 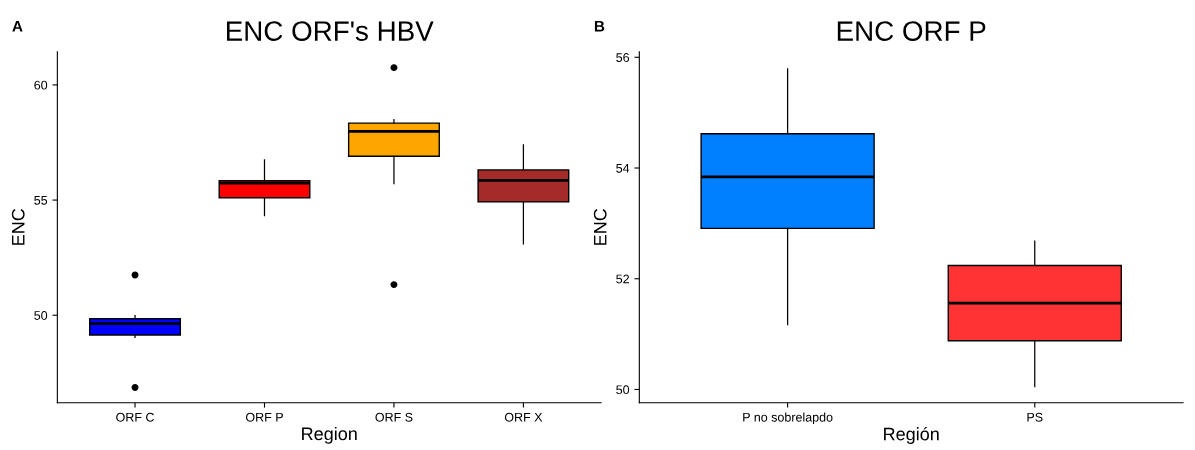 What do you see at coordinates (788, 418) in the screenshot?
I see `x-tick-label: P no sobrelapdo` at bounding box center [788, 418].